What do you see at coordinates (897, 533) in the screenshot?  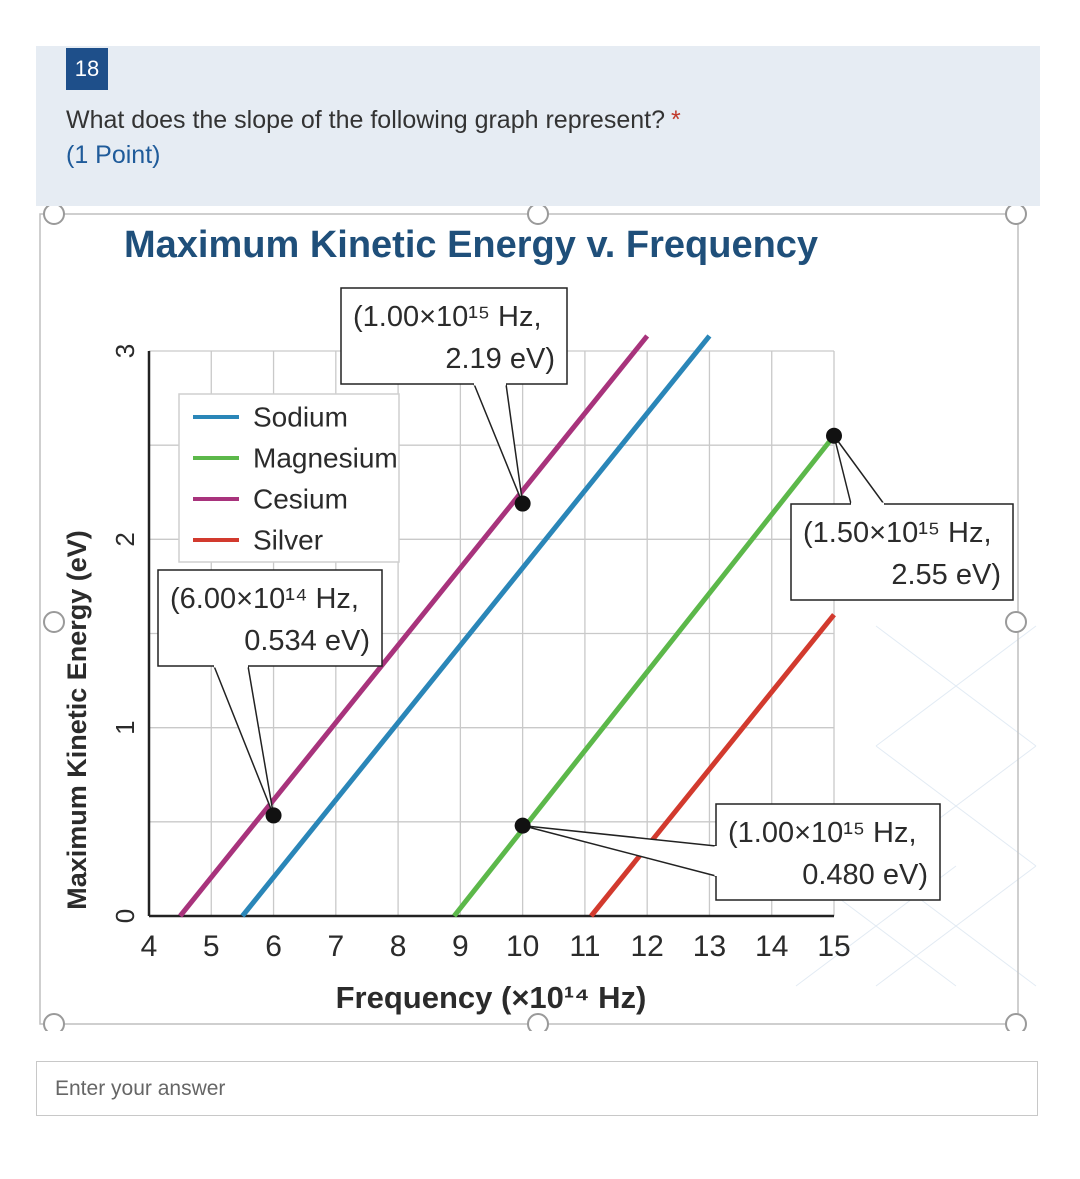 I see `annotation-text-line1: (1.50×10¹⁵ Hz,` at bounding box center [897, 533].